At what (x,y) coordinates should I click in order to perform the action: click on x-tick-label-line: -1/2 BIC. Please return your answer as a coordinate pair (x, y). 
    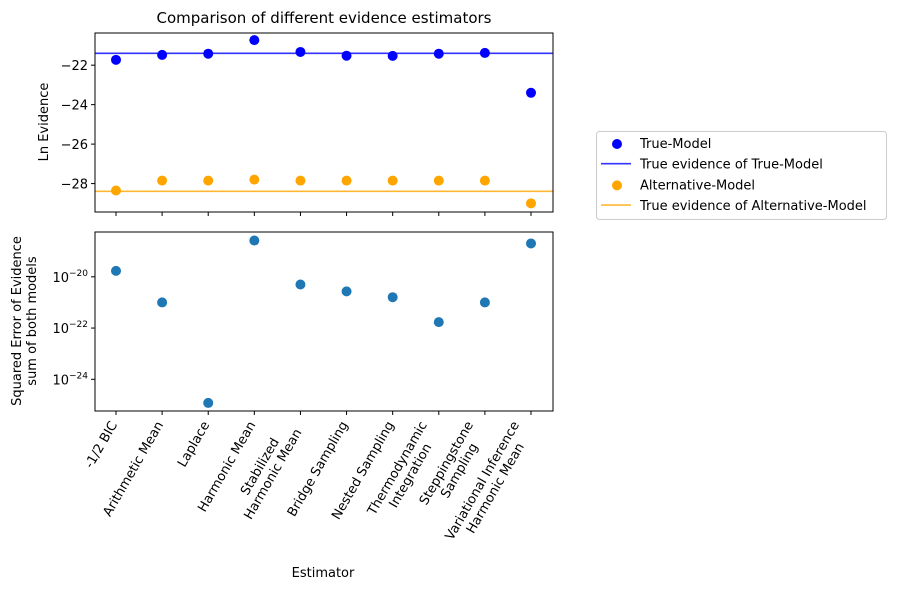
    Looking at the image, I should click on (101, 445).